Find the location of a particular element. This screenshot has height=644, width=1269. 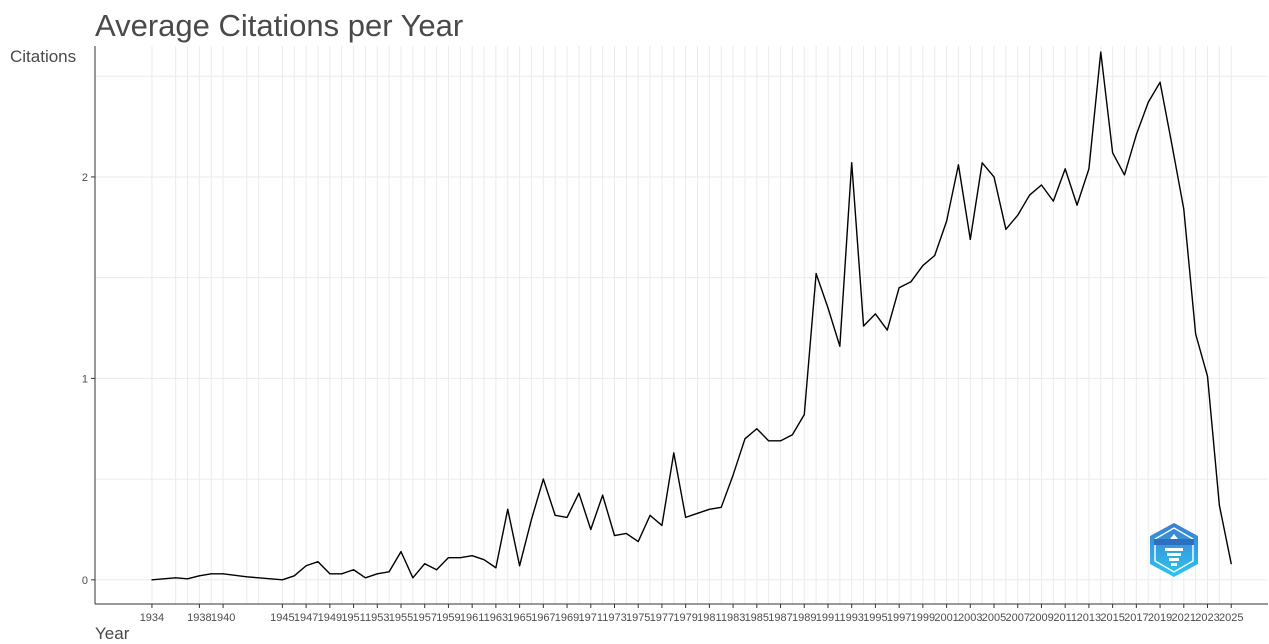

x-tick-label: 1983 is located at coordinates (733, 618).